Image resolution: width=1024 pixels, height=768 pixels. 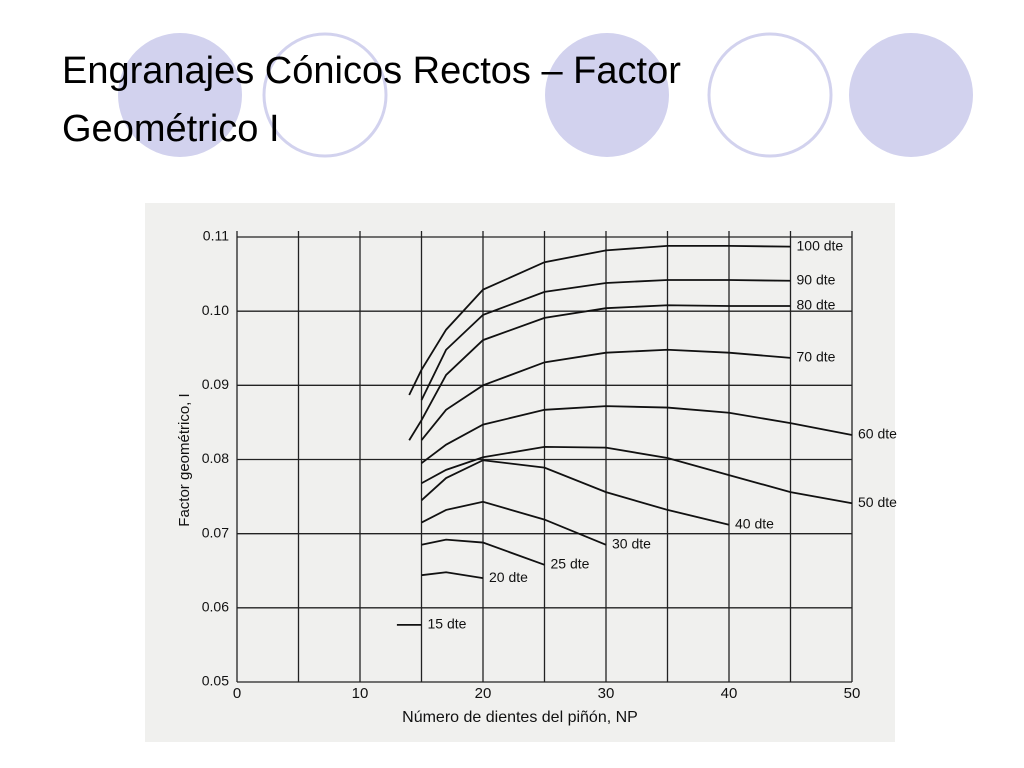 What do you see at coordinates (520, 717) in the screenshot?
I see `x-axis-label: Número de dientes del piñón, NP` at bounding box center [520, 717].